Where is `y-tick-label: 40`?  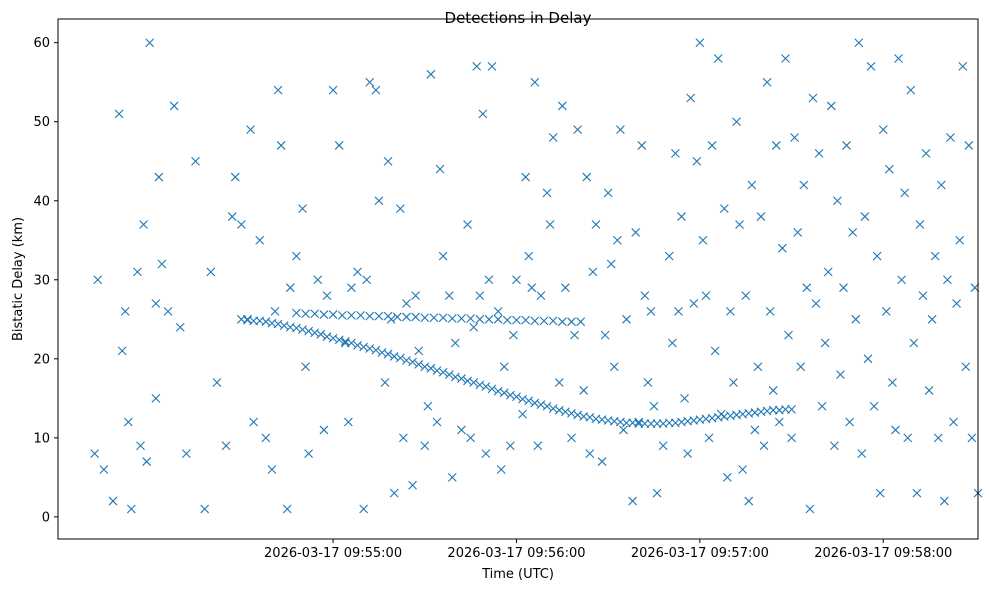 y-tick-label: 40 is located at coordinates (41, 201).